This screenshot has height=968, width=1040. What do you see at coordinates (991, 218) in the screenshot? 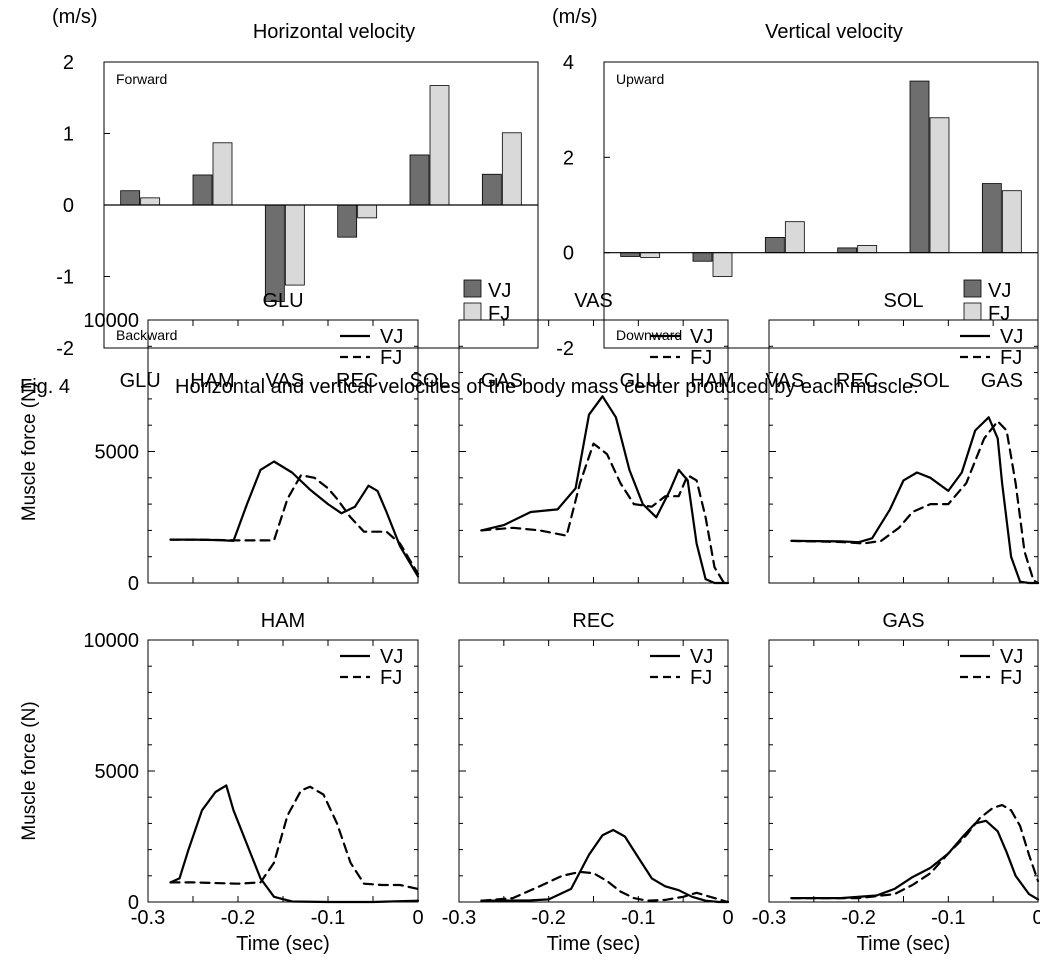
I see `bar-vj-gas` at bounding box center [991, 218].